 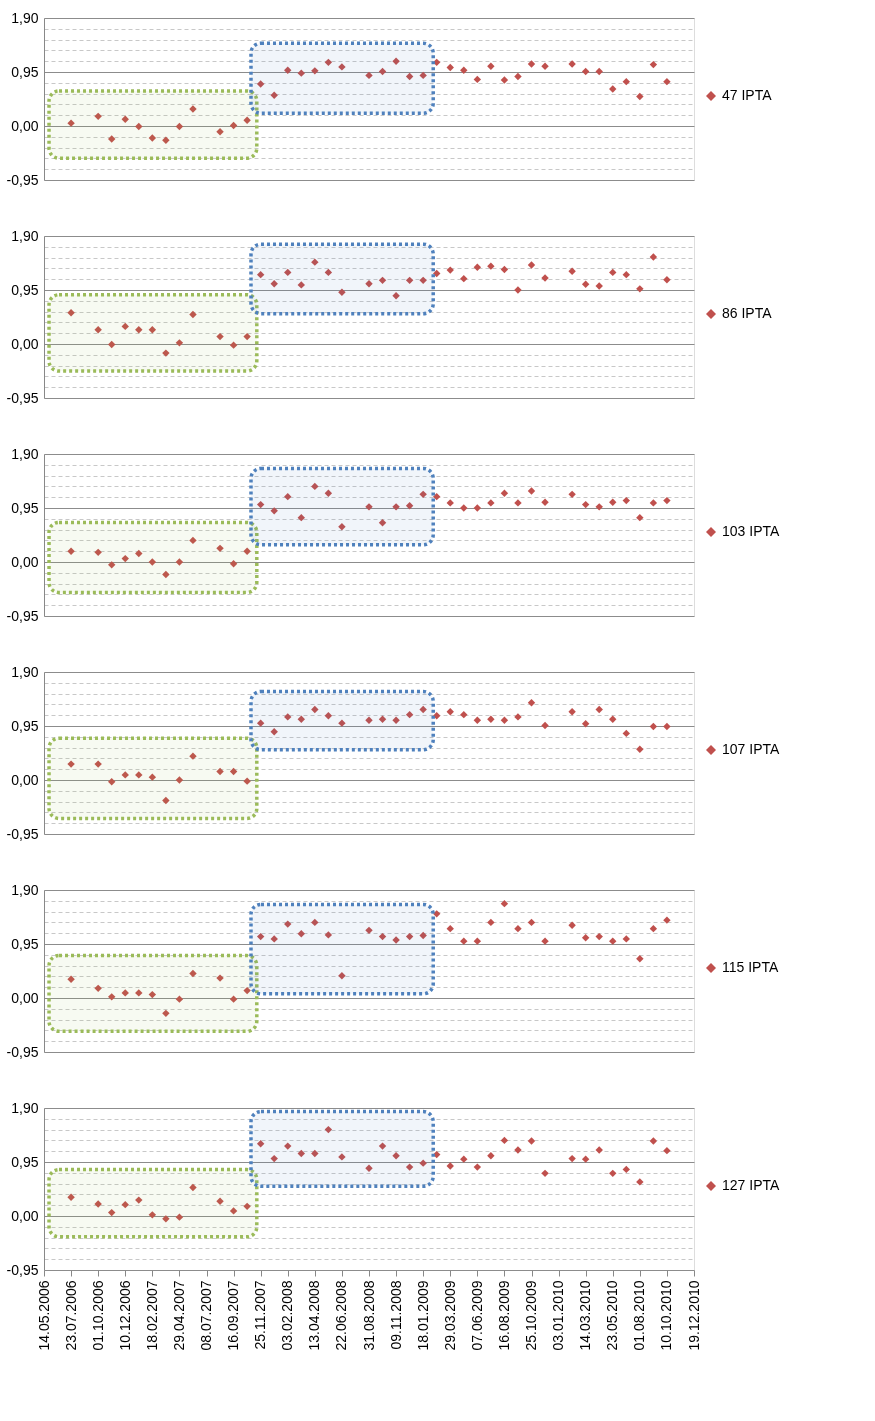 What do you see at coordinates (449, 1315) in the screenshot?
I see `x-tick-label: 29.03.2009` at bounding box center [449, 1315].